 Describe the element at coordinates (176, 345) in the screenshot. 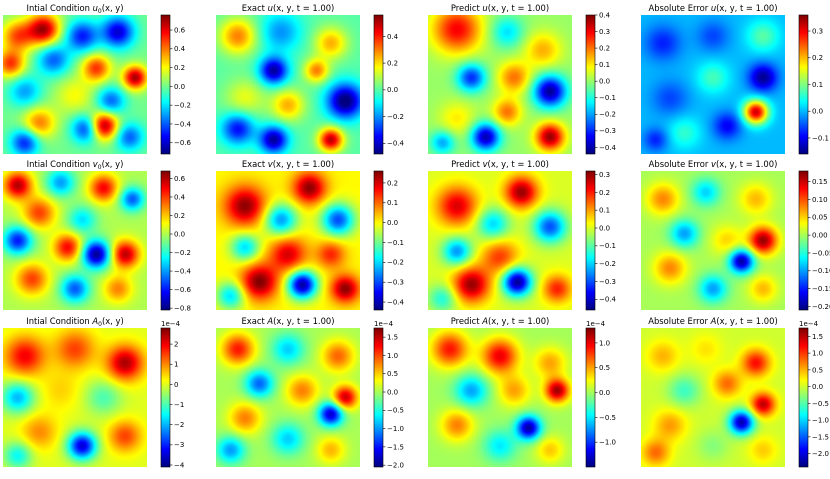

I see `colorbar-tick-label: 2` at that location.